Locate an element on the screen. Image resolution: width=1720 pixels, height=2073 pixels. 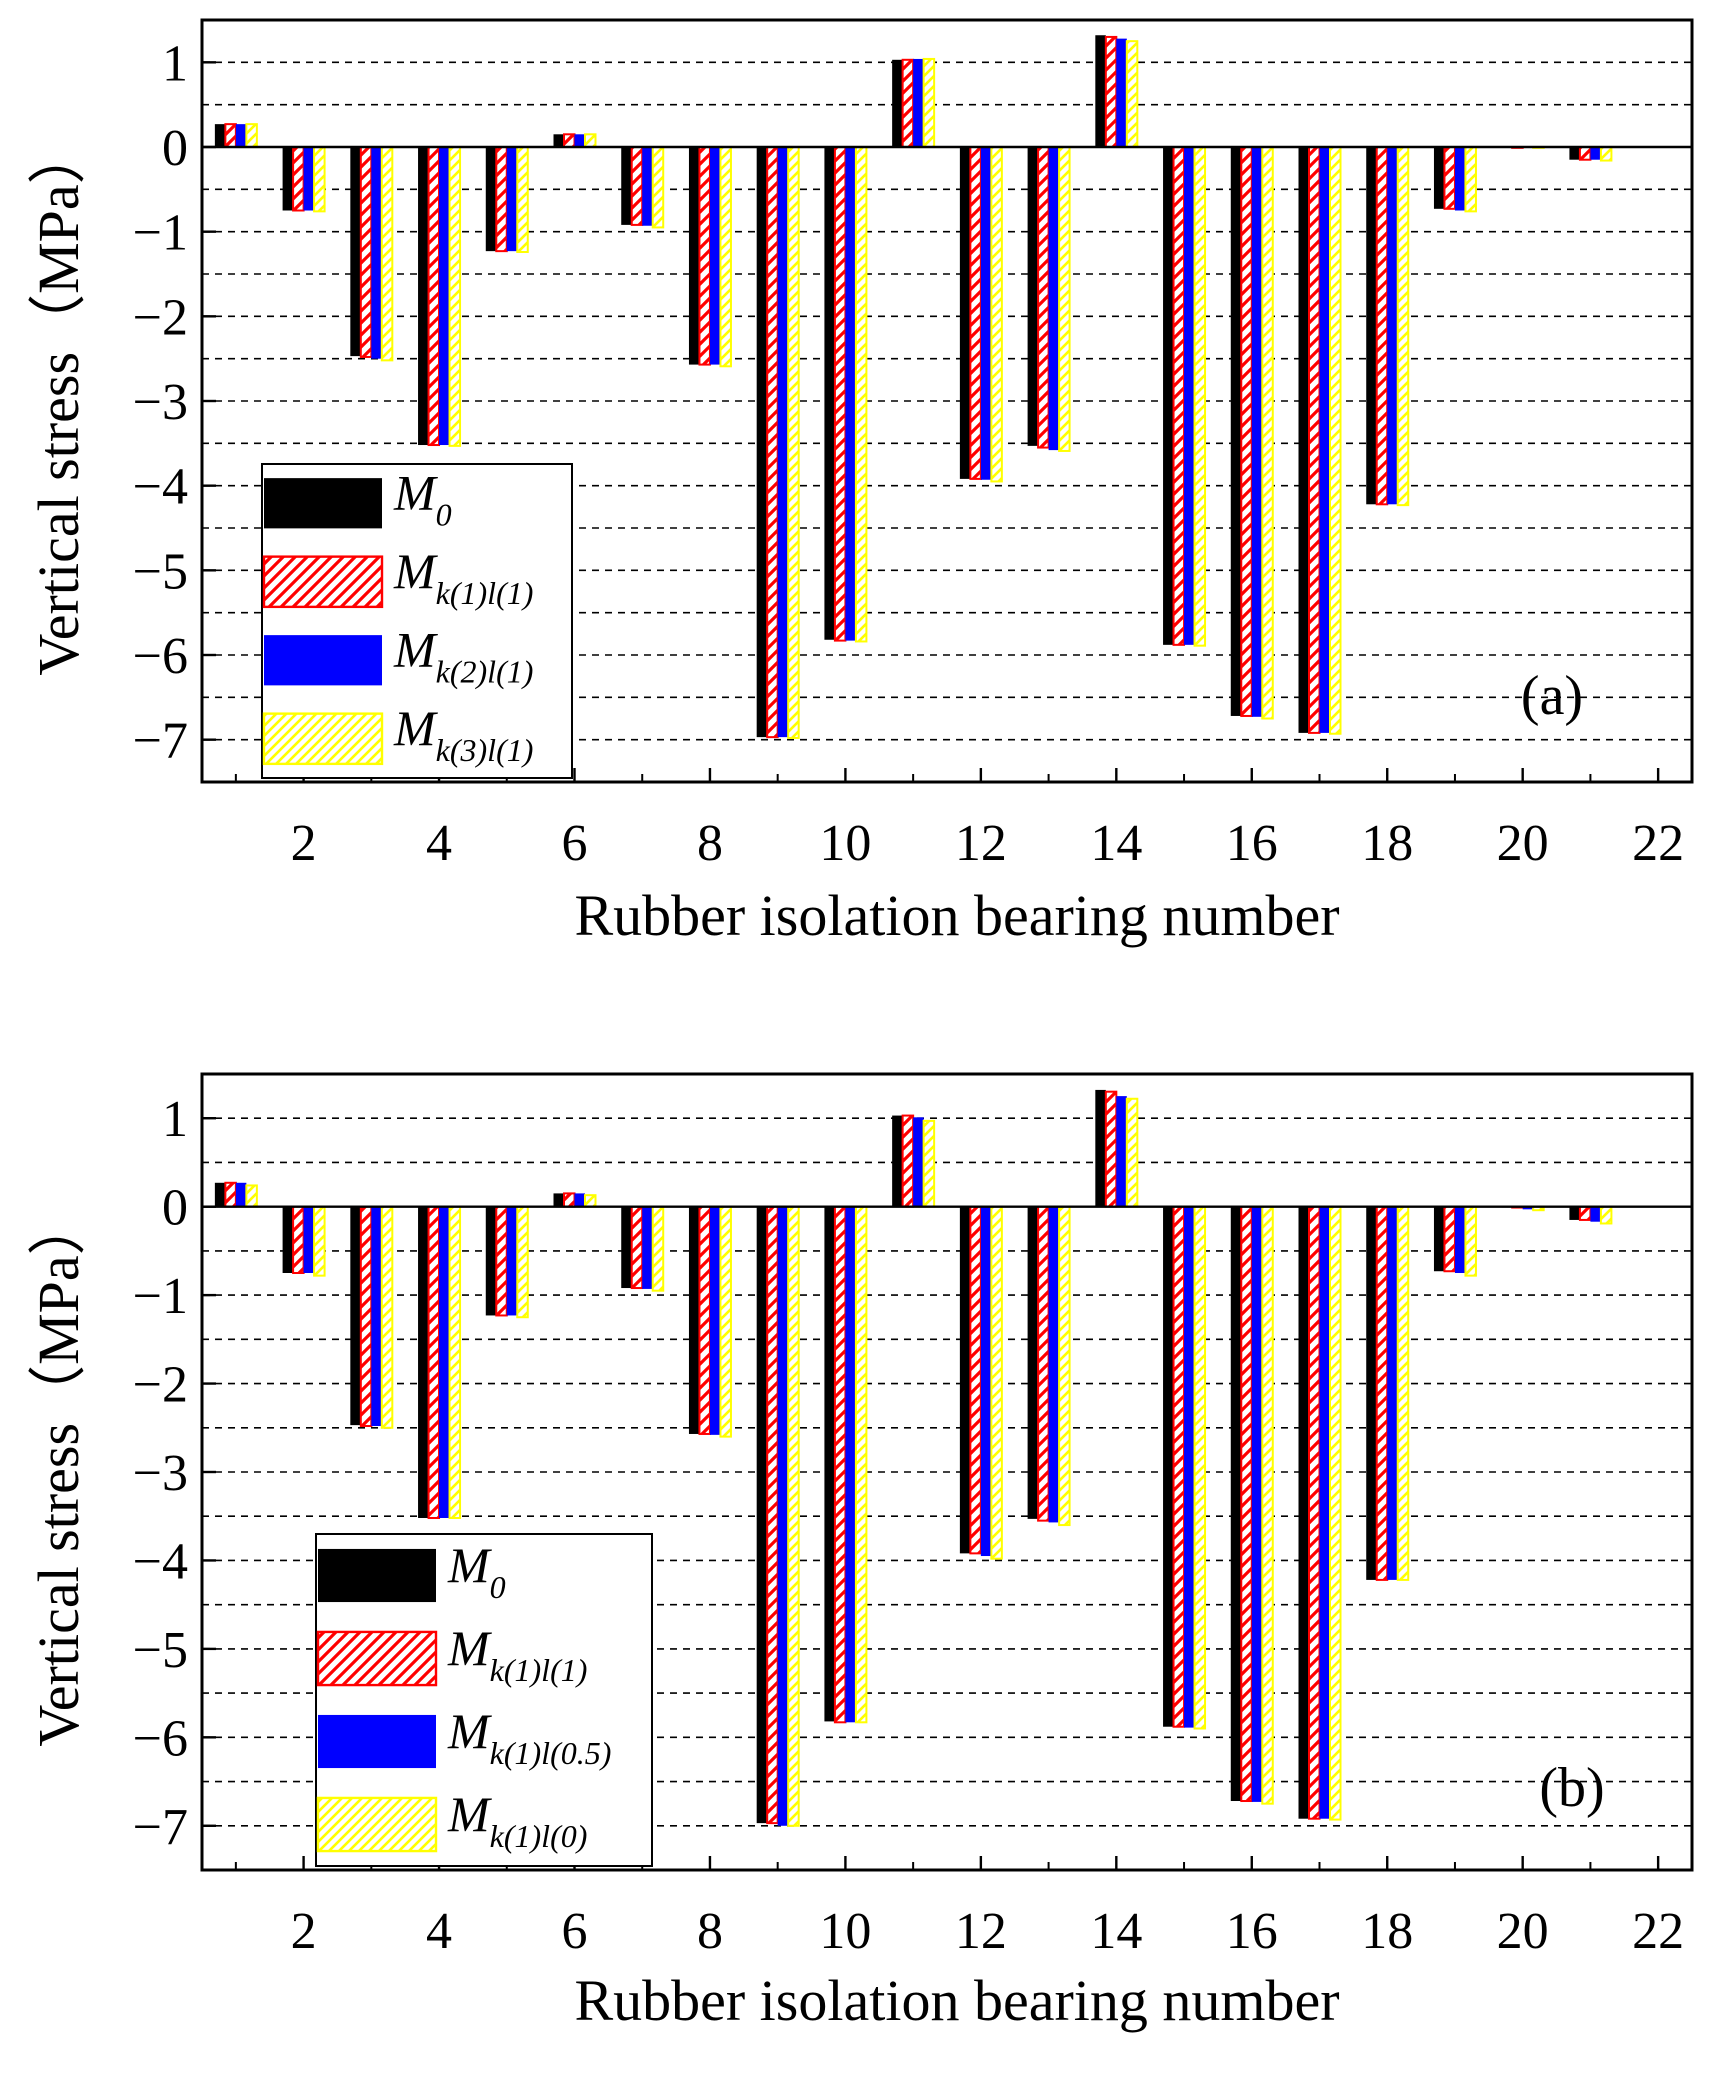
legend-swatch-M0 is located at coordinates (377, 1575).